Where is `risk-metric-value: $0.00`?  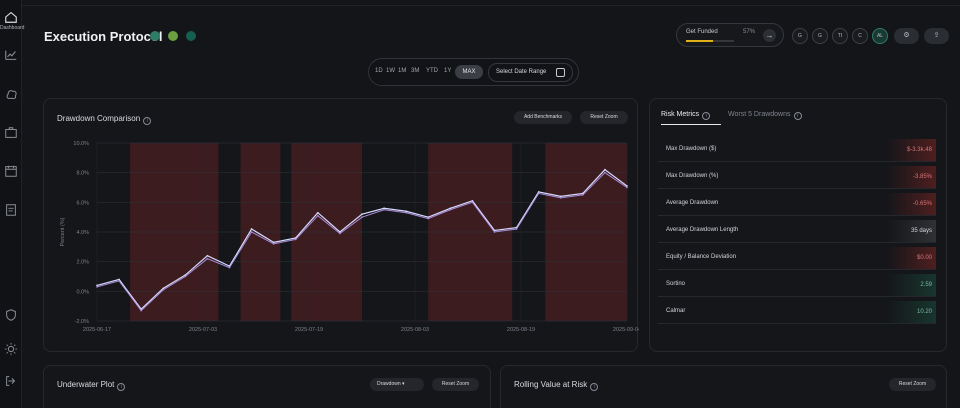
risk-metric-value: $0.00 is located at coordinates (911, 258).